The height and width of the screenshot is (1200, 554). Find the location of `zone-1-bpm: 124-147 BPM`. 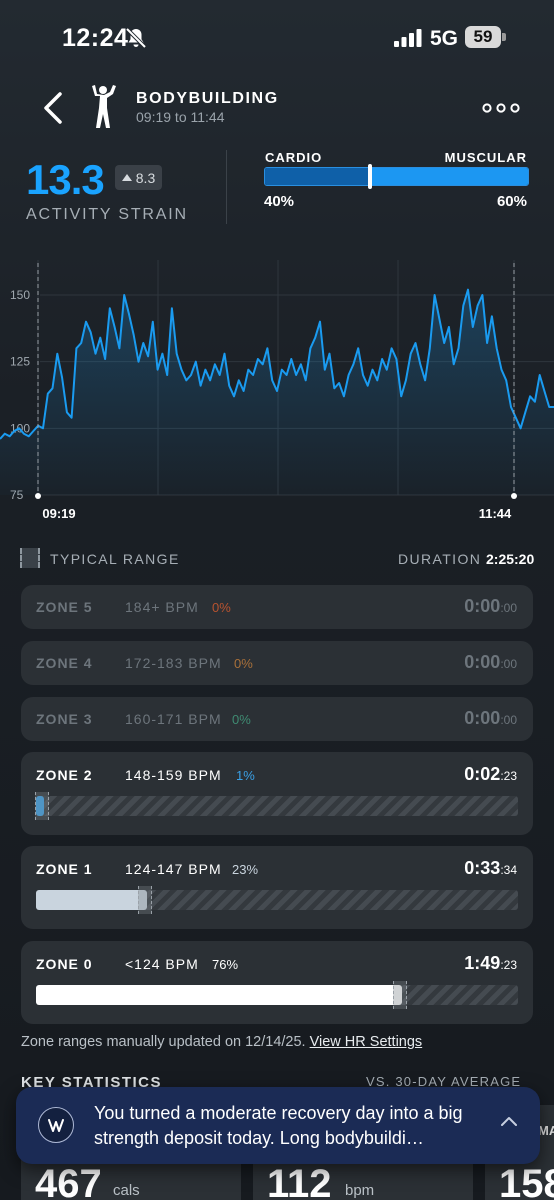

zone-1-bpm: 124-147 BPM is located at coordinates (173, 869).